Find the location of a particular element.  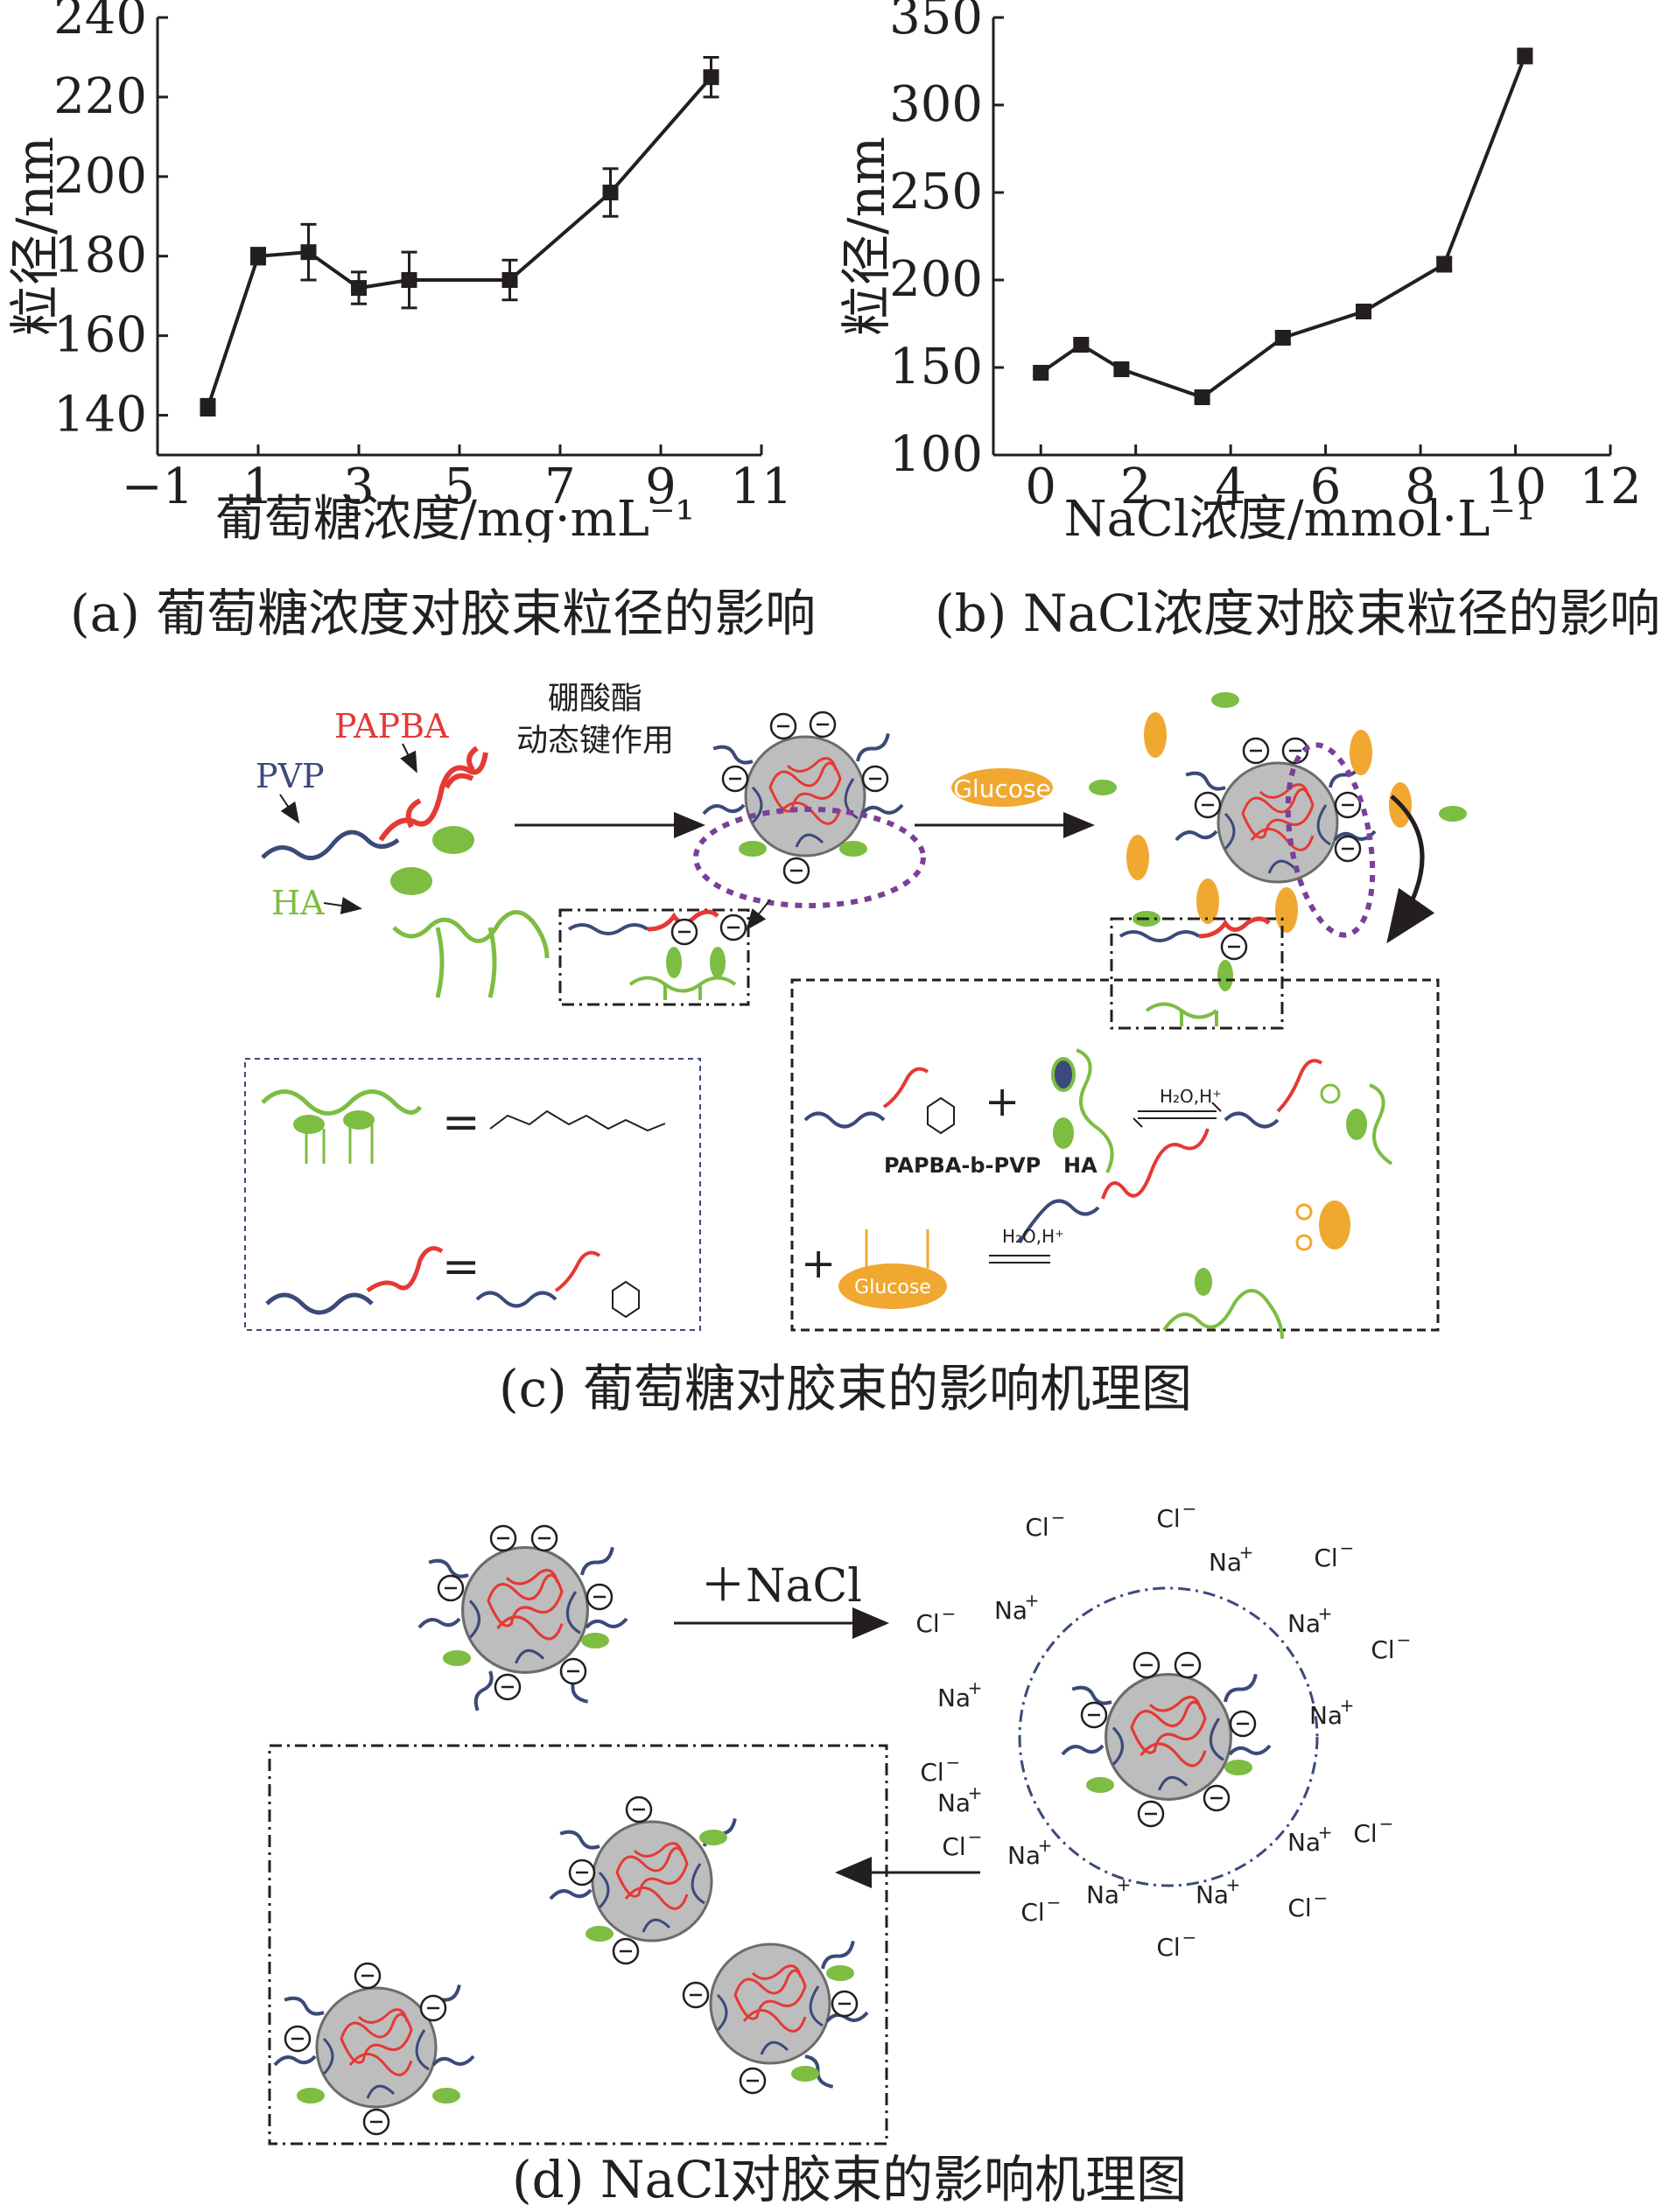

condition-1: H₂O,H⁺ is located at coordinates (1191, 1096).